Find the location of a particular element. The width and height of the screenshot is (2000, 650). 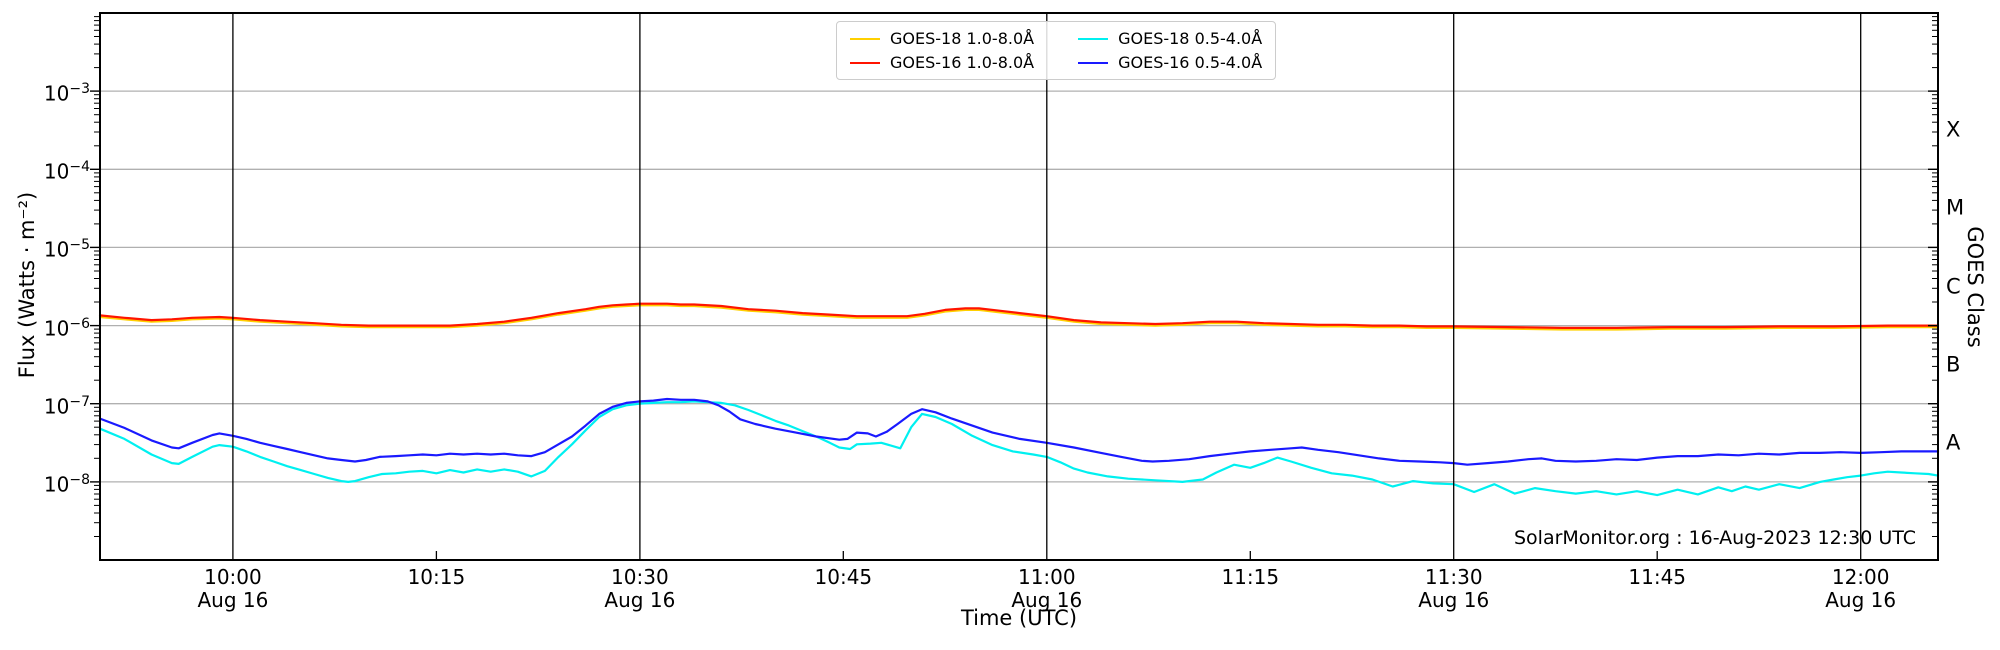

y-tick-label: 10⁻⁵ is located at coordinates (66, 250).